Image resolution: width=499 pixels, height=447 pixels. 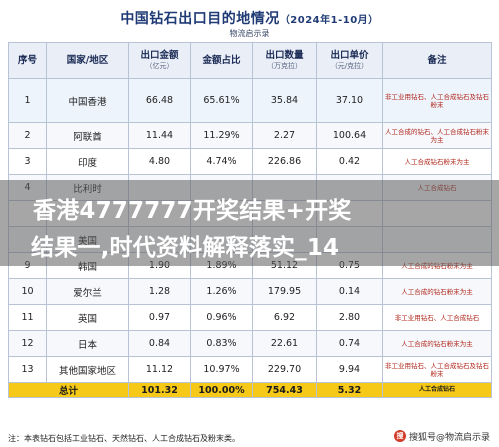 I want to click on cell-country: 英国, so click(x=87, y=317).